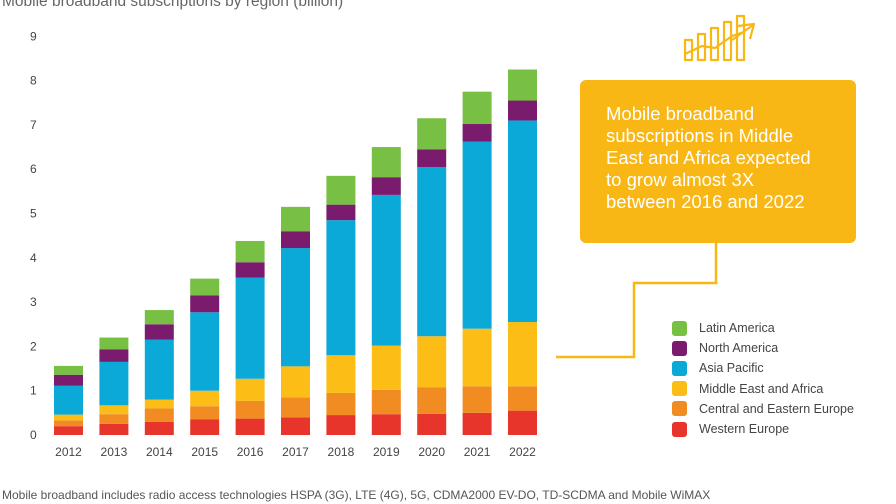 Image resolution: width=896 pixels, height=504 pixels. Describe the element at coordinates (33, 346) in the screenshot. I see `y-tick-label: 2` at that location.